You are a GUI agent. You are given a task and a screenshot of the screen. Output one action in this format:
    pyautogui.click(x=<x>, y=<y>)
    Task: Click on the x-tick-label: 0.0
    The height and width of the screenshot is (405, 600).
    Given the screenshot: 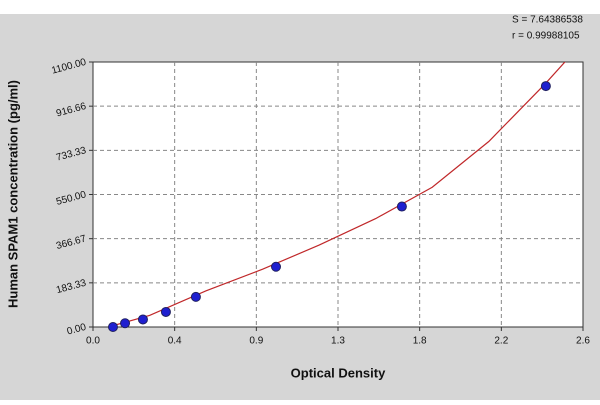 What is the action you would take?
    pyautogui.click(x=93, y=341)
    